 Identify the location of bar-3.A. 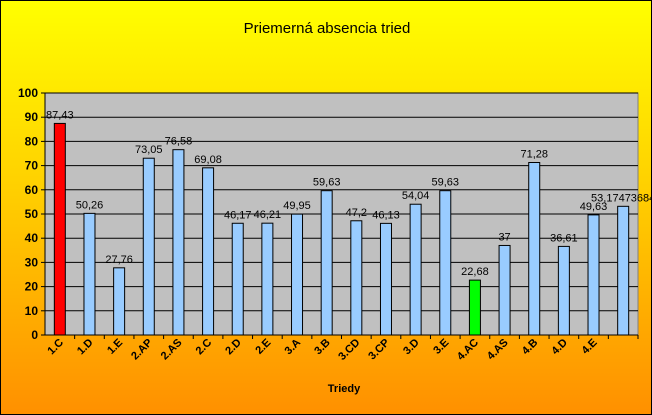
(297, 274).